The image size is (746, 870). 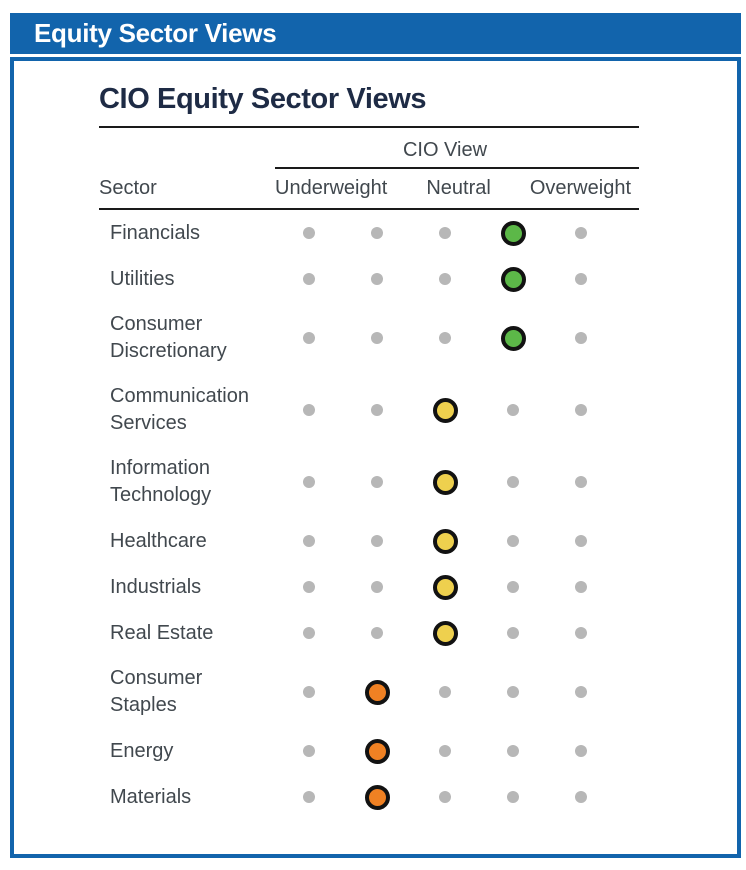 I want to click on sector-row: Real Estate, so click(x=369, y=633).